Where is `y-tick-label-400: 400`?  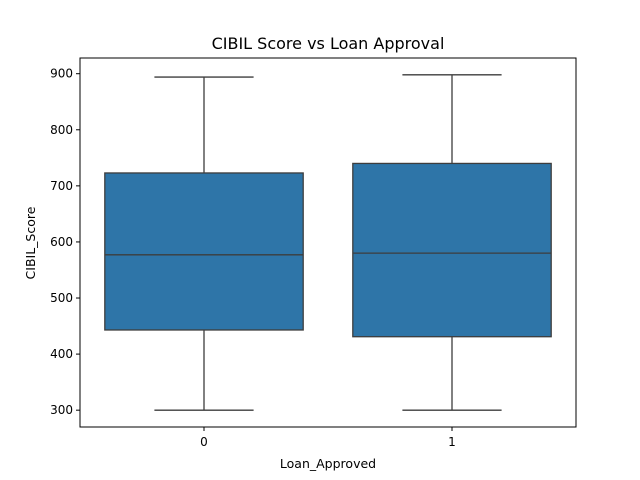 y-tick-label-400: 400 is located at coordinates (61, 354).